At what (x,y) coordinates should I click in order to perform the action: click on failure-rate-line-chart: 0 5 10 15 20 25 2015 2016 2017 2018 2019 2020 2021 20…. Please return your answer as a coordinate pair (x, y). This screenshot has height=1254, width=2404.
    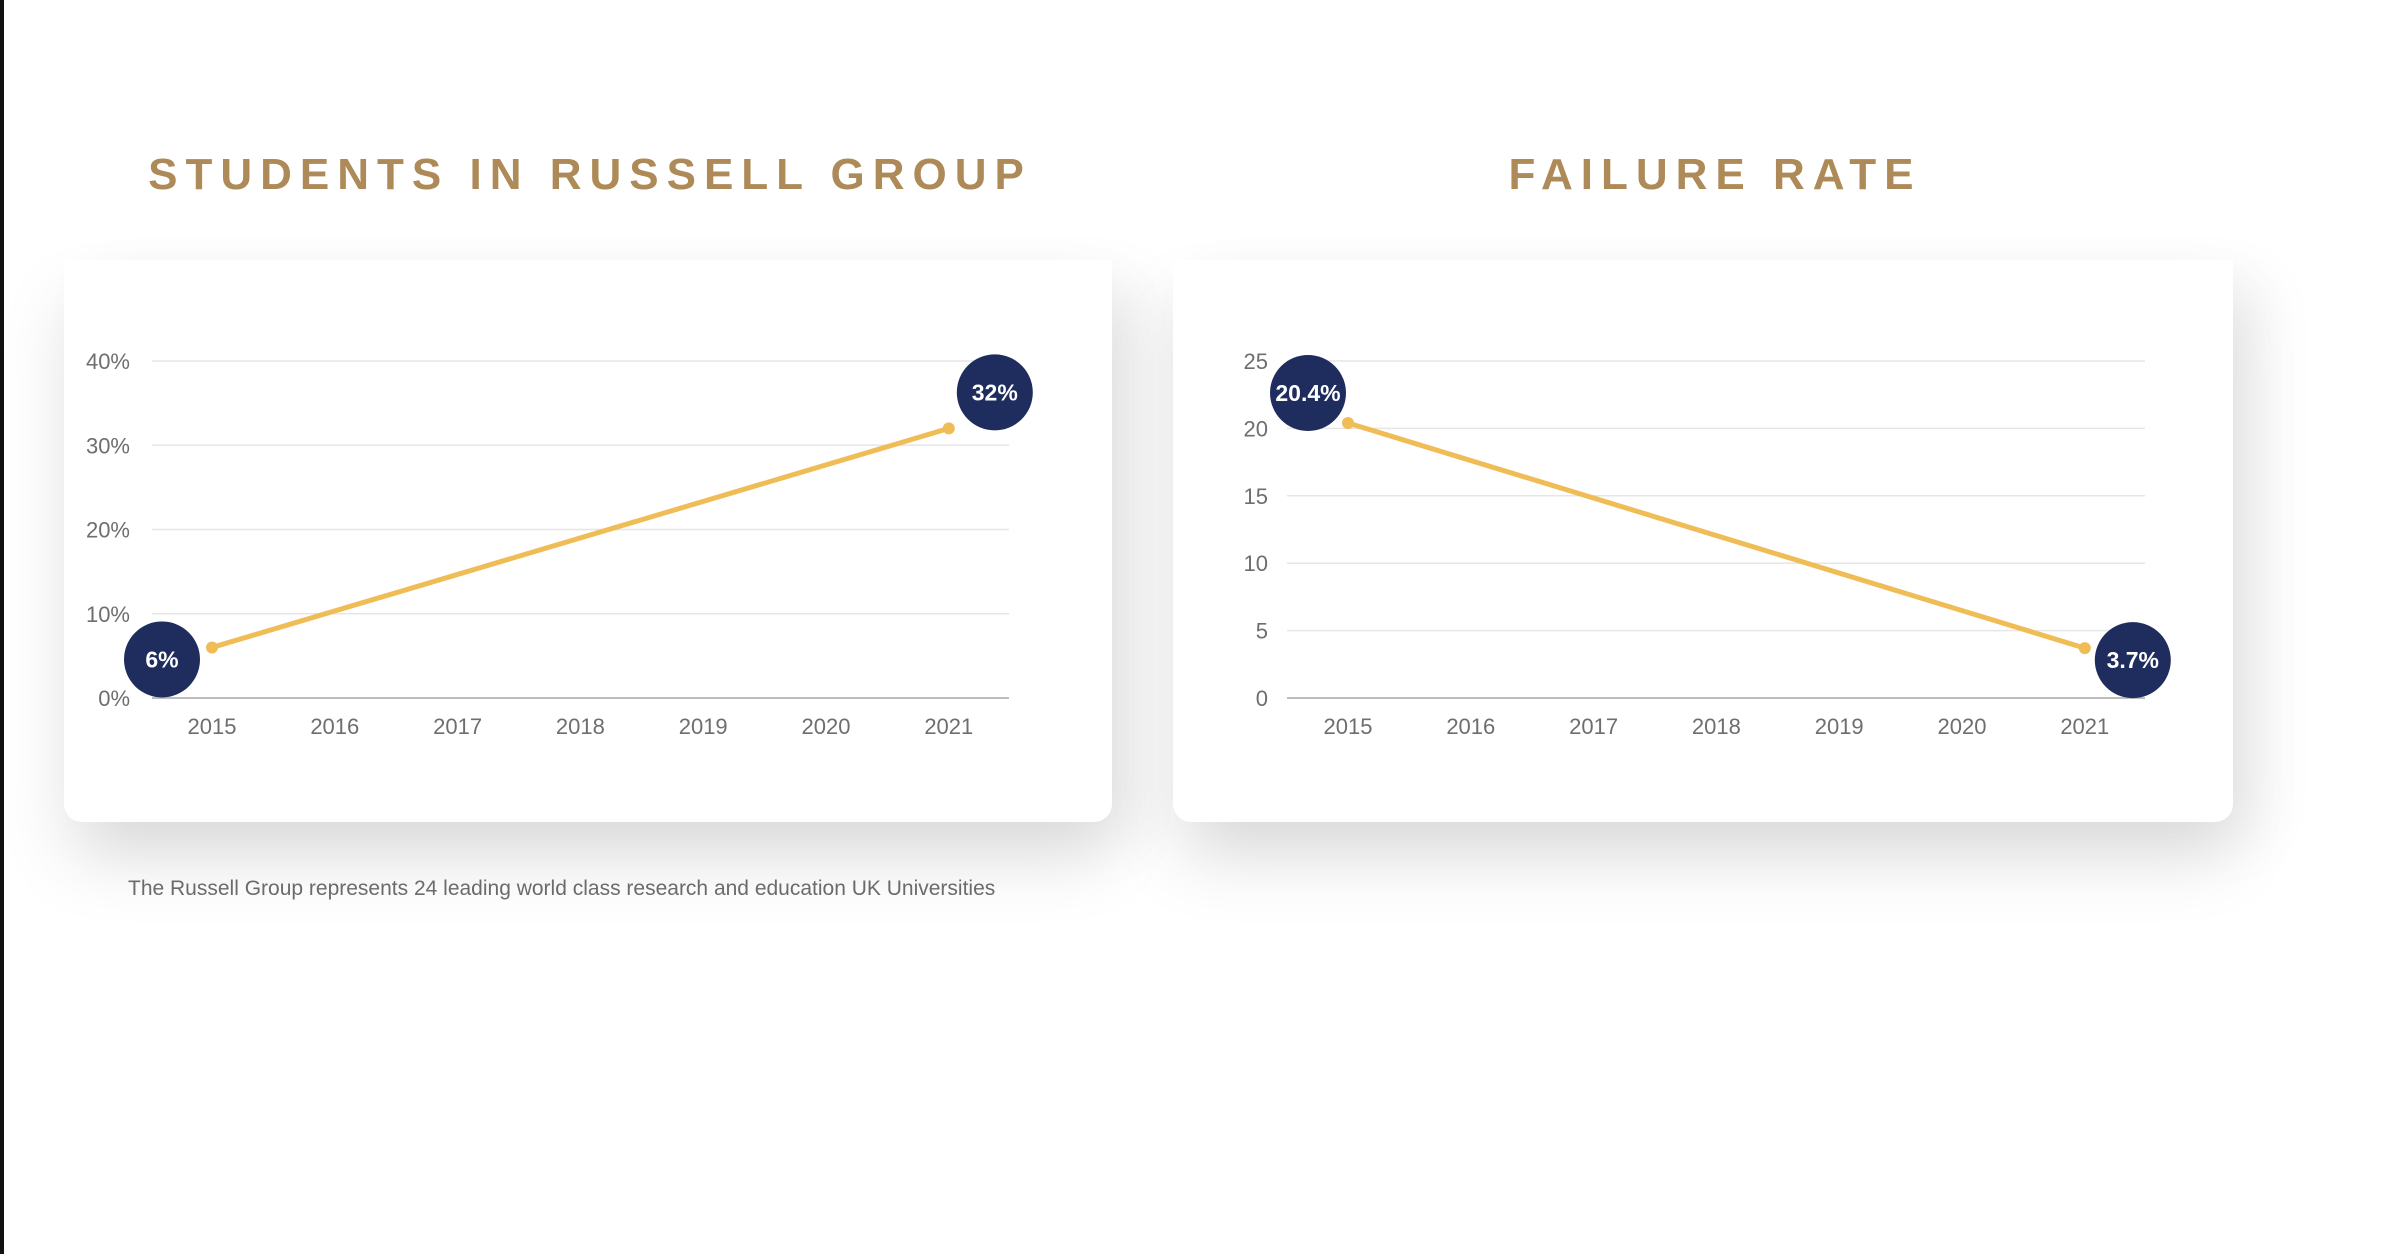
    Looking at the image, I should click on (1707, 544).